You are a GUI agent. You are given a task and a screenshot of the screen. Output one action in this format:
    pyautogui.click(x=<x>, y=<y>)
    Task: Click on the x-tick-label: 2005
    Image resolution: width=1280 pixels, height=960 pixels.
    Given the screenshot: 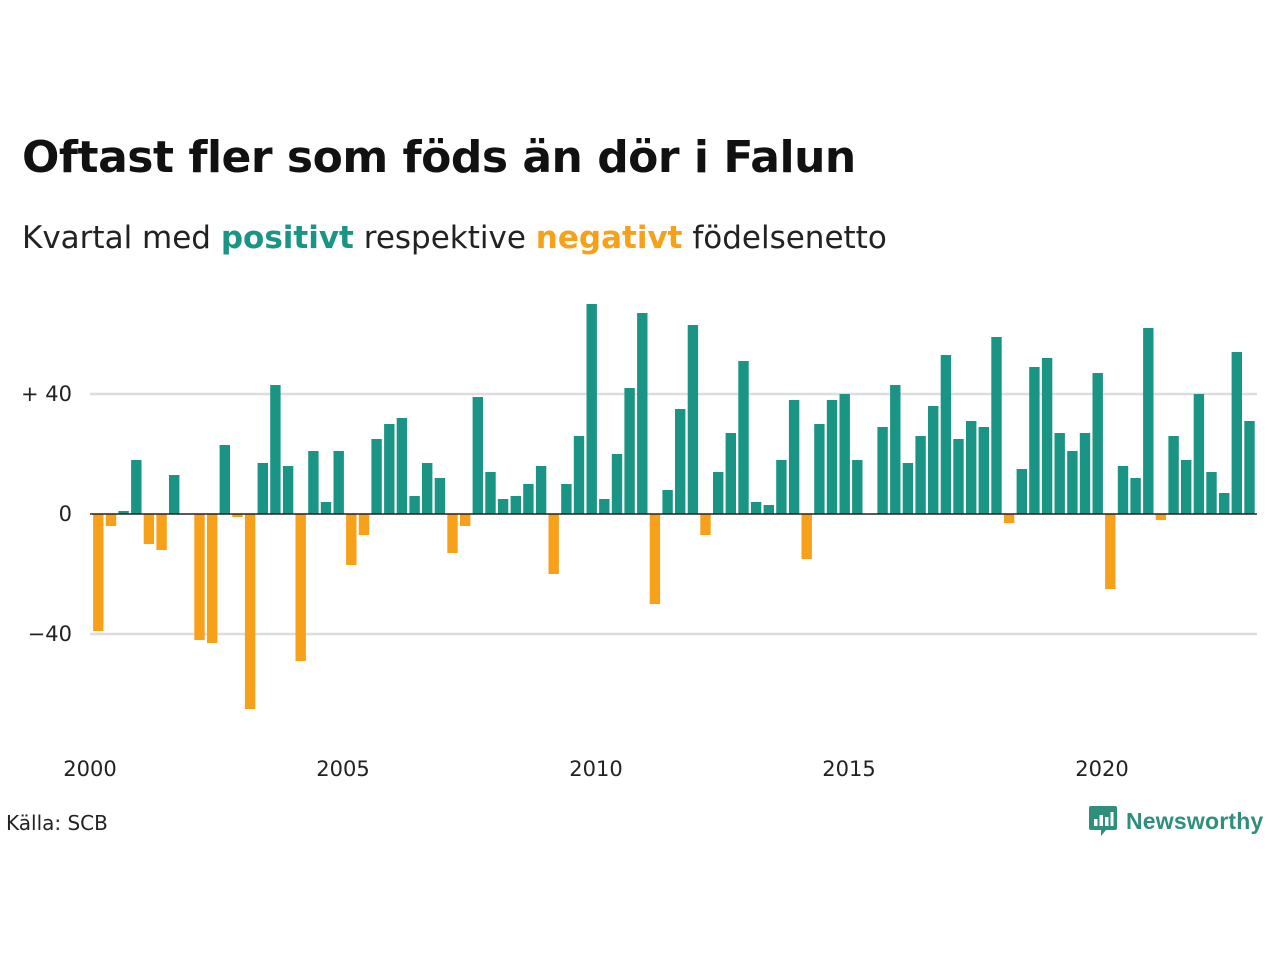 What is the action you would take?
    pyautogui.click(x=342, y=769)
    